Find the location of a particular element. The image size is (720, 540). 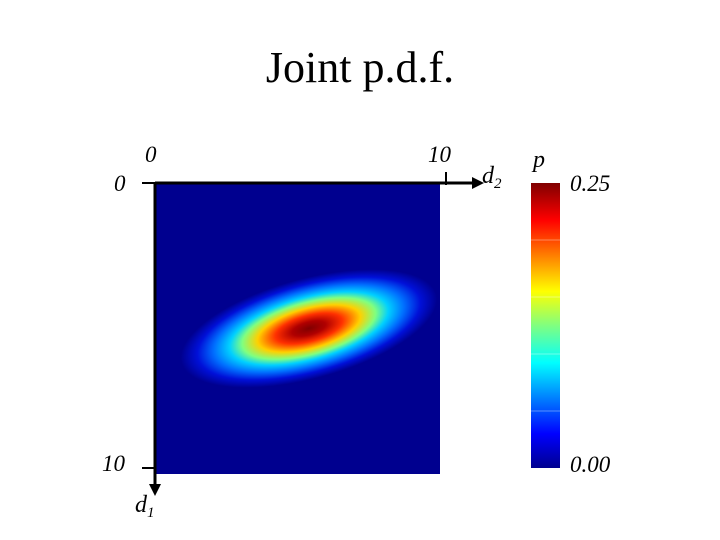

x-axis-label: d2 is located at coordinates (492, 177).